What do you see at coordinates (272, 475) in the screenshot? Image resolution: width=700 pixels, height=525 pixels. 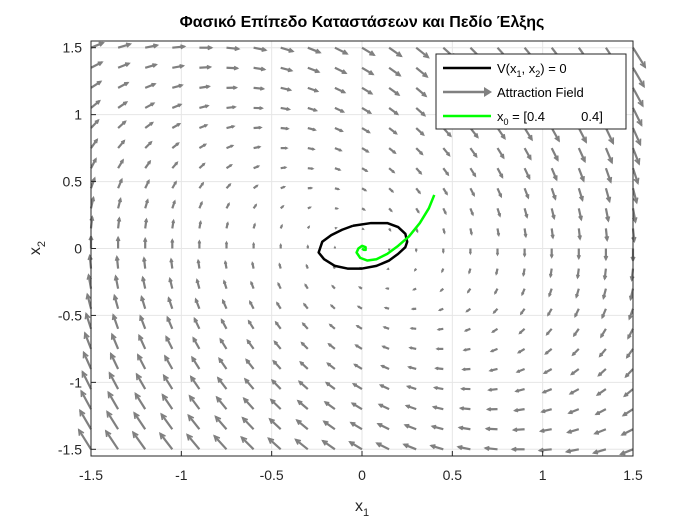 I see `x-tick-label: -0.5` at bounding box center [272, 475].